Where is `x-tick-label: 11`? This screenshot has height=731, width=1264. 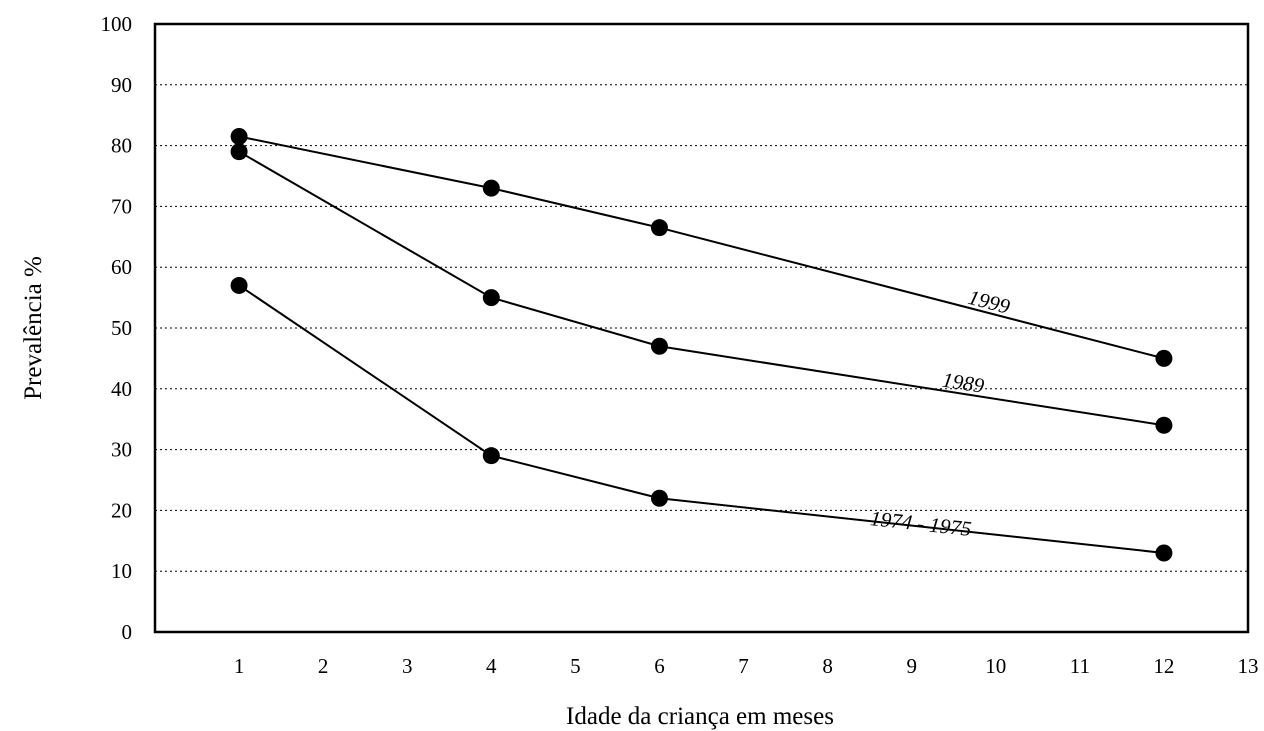
x-tick-label: 11 is located at coordinates (1080, 666).